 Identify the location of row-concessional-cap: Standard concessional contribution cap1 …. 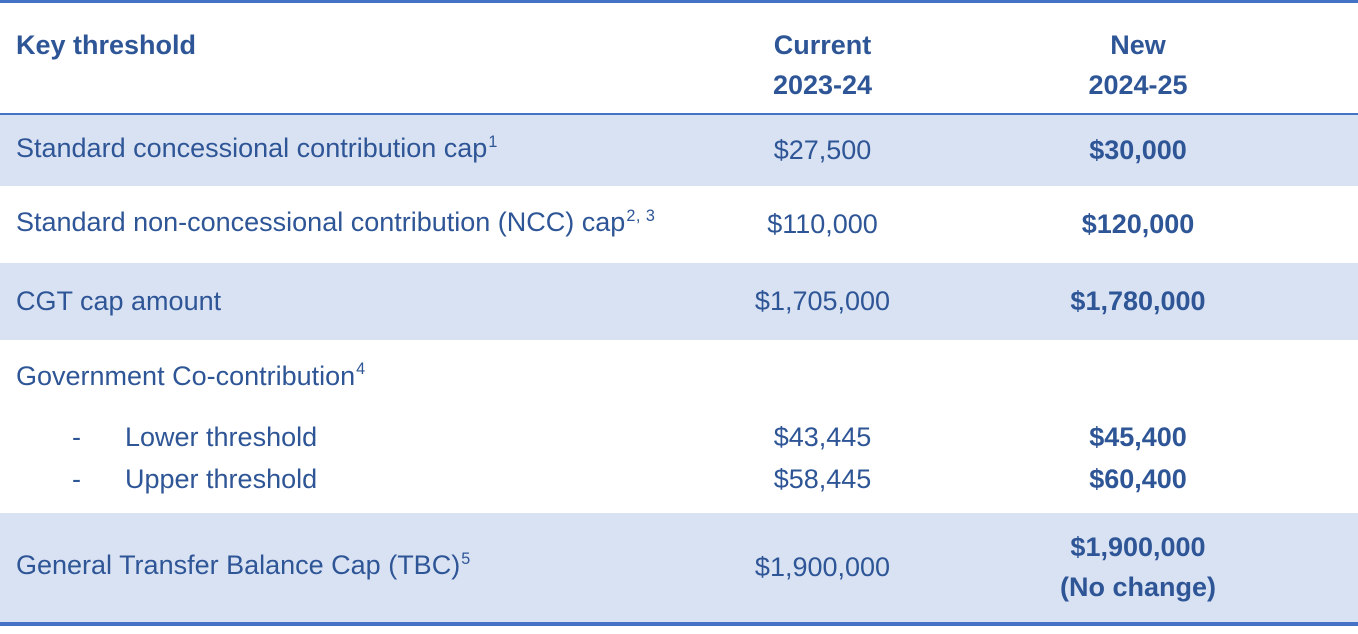
(679, 149).